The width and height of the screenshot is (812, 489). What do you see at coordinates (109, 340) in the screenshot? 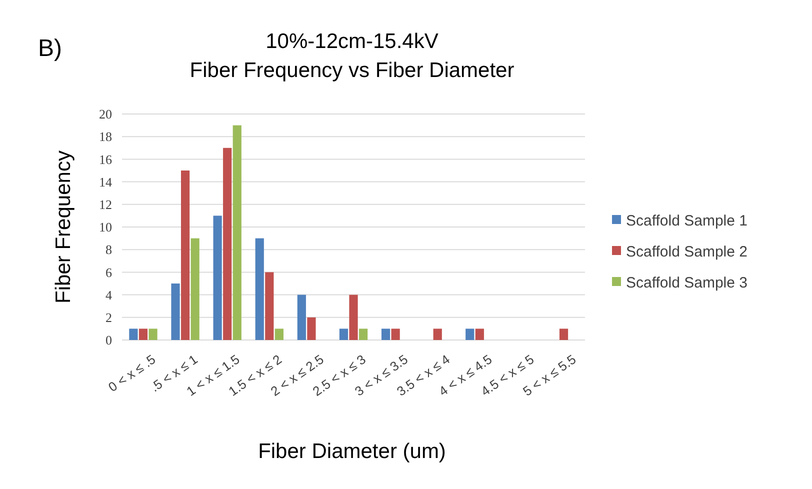
I see `y-tick-label: 0` at bounding box center [109, 340].